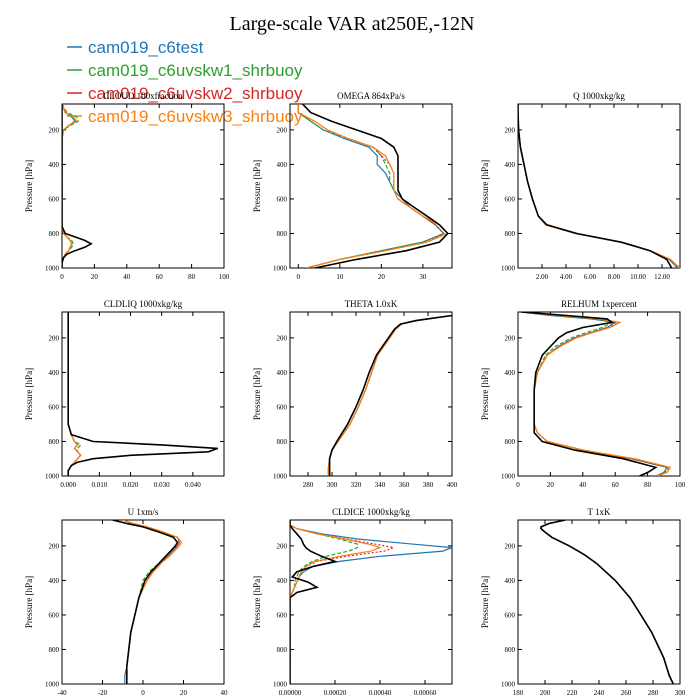 Image resolution: width=700 pixels, height=700 pixels. Describe the element at coordinates (590, 277) in the screenshot. I see `x-tick-label: 6.00` at that location.